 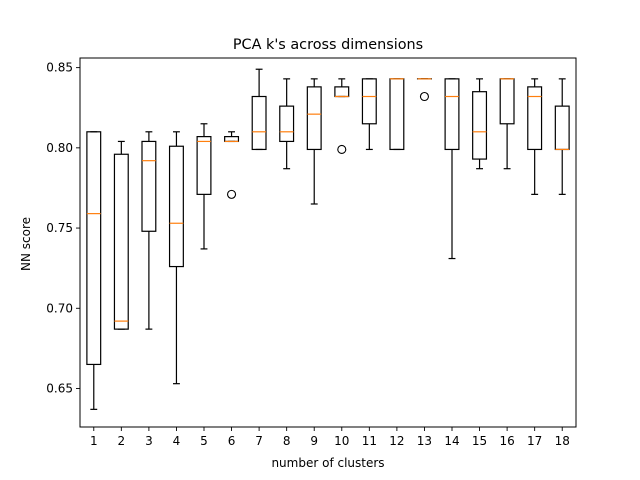 I want to click on x-tick-label: 3, so click(x=149, y=441).